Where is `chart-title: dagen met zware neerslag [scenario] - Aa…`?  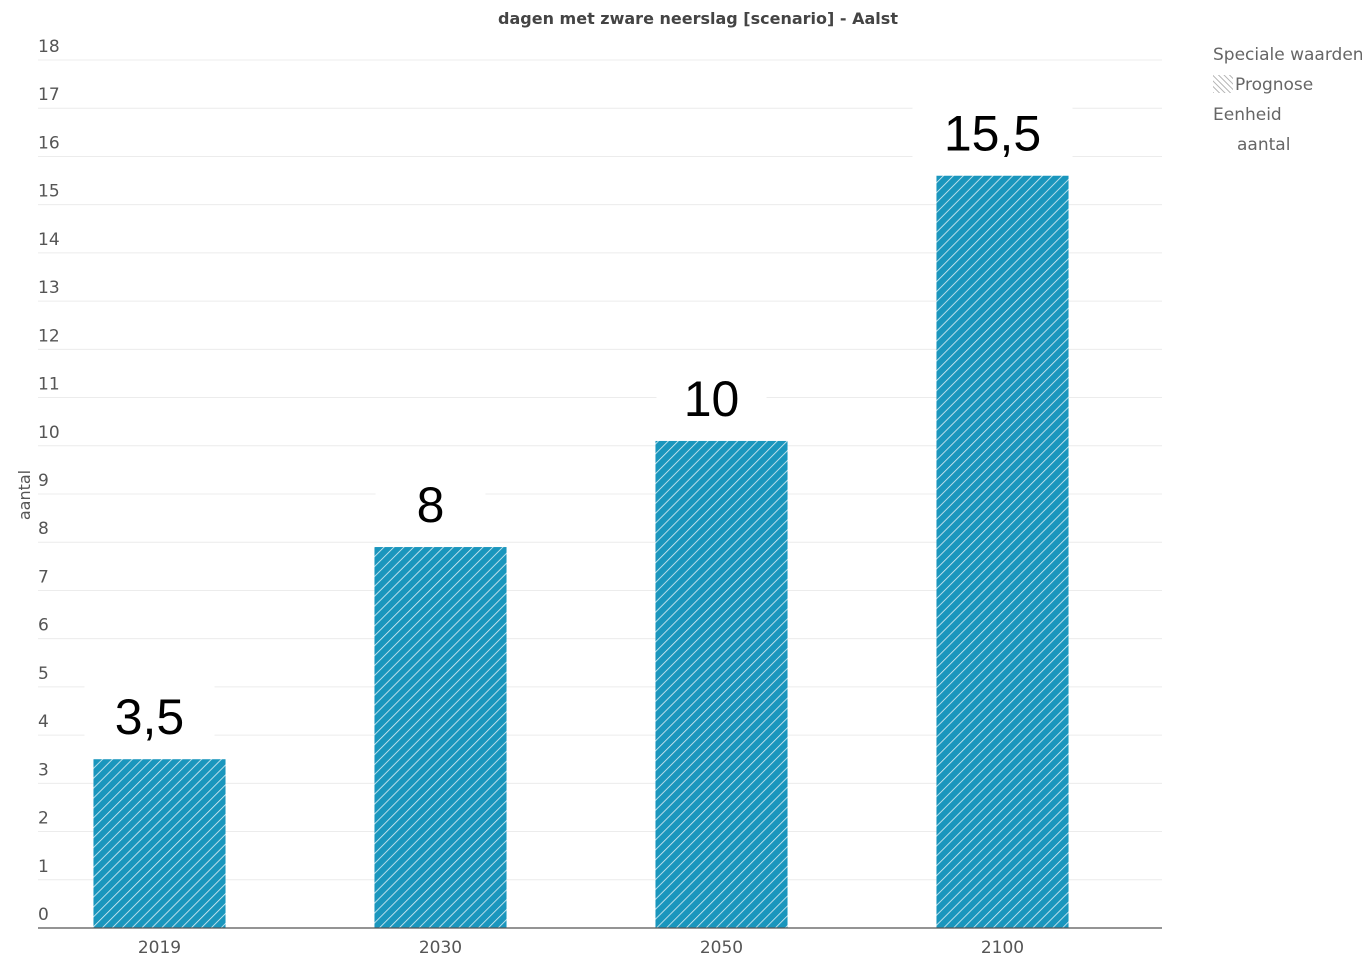
chart-title: dagen met zware neerslag [scenario] - Aa… is located at coordinates (698, 18).